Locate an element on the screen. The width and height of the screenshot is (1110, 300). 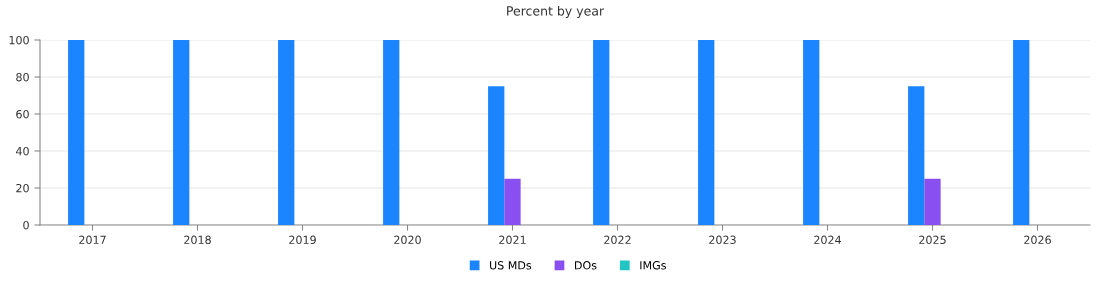
legend-label: DOs is located at coordinates (586, 265).